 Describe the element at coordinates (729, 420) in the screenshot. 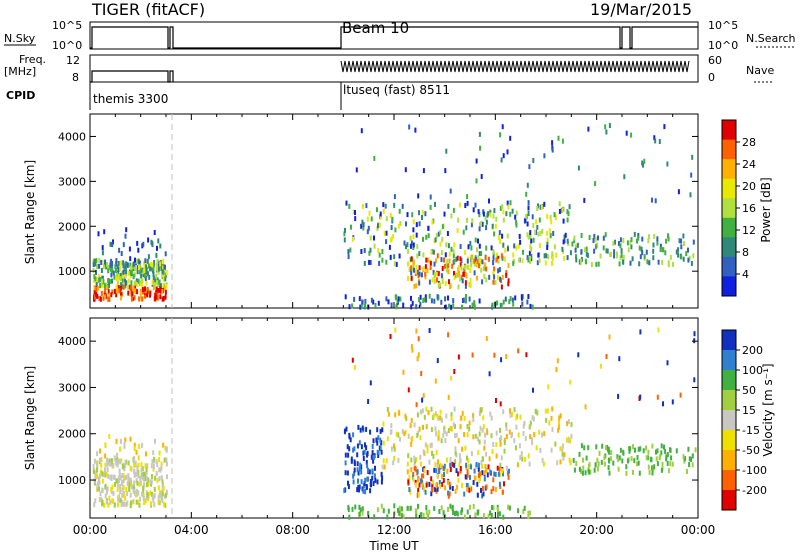

I see `colorbar-frame` at that location.